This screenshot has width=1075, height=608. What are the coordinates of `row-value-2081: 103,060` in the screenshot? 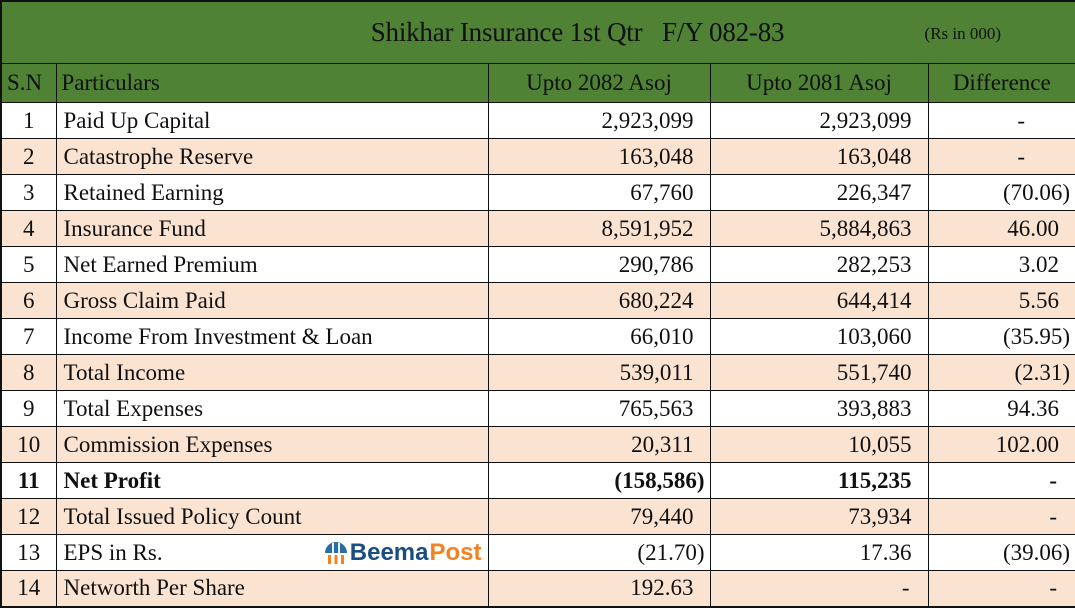 It's located at (819, 336).